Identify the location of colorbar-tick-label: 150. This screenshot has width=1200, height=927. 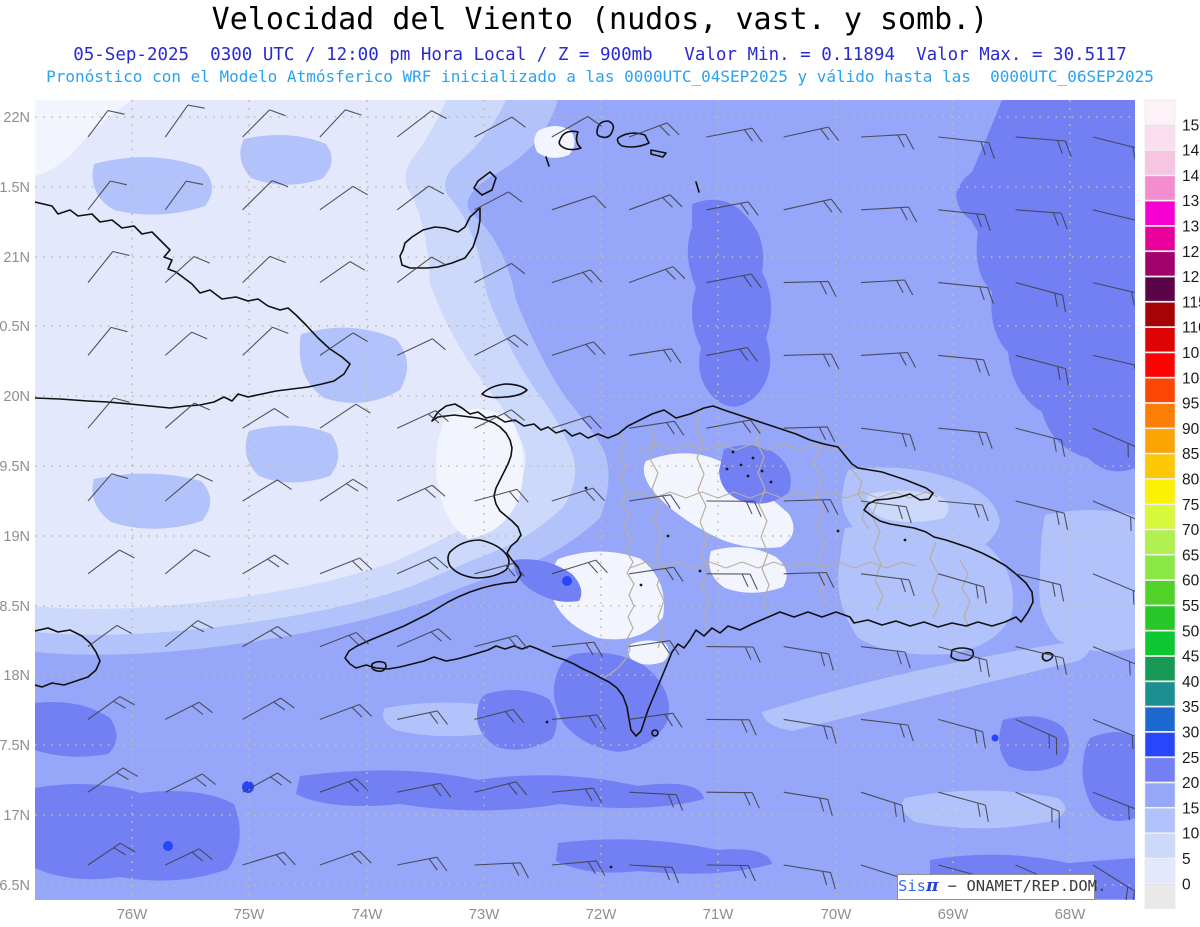
(1191, 125).